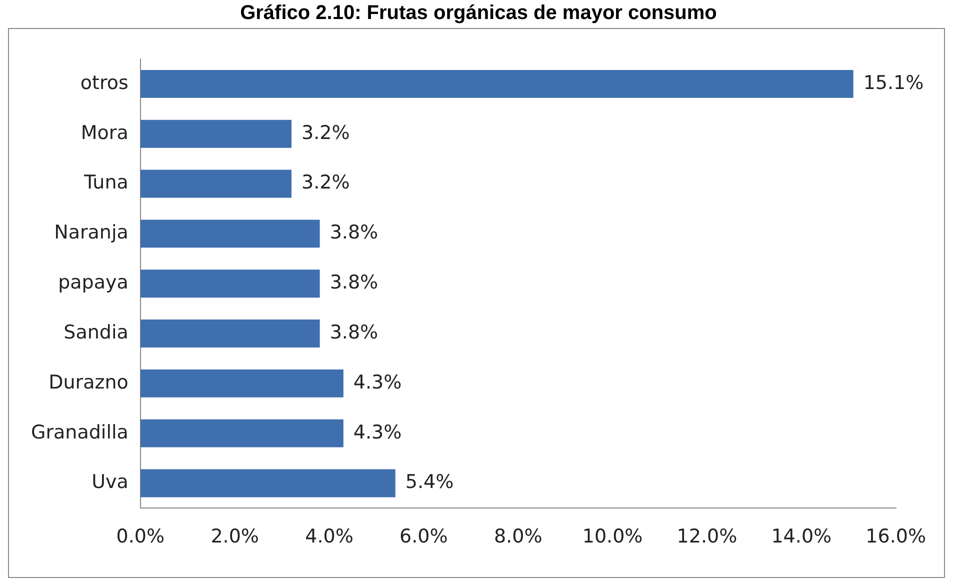 The width and height of the screenshot is (957, 581). I want to click on x-tick-label: 6.0%, so click(424, 537).